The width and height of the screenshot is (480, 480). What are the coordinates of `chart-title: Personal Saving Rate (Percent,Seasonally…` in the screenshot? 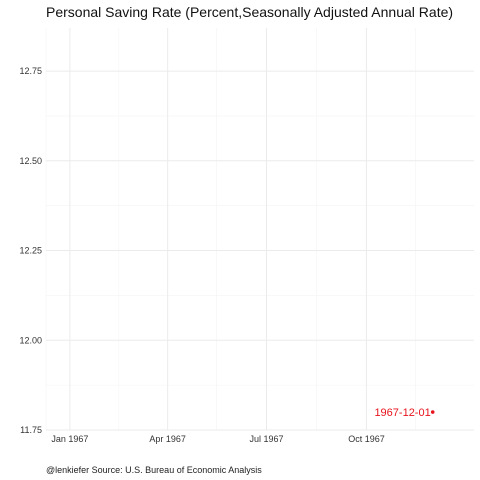 It's located at (249, 12).